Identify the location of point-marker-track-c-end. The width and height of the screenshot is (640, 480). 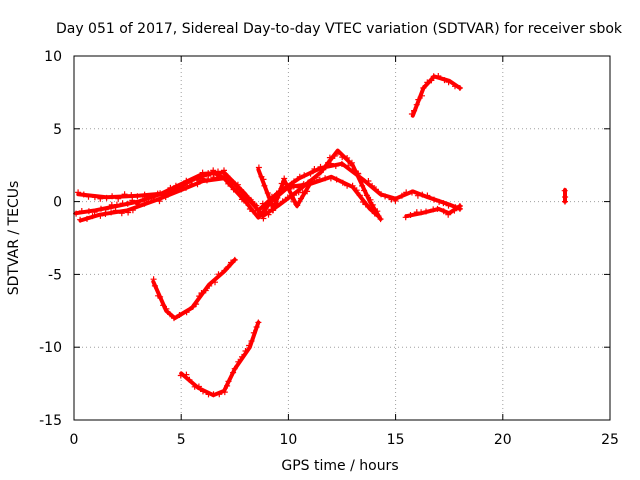
(378, 216).